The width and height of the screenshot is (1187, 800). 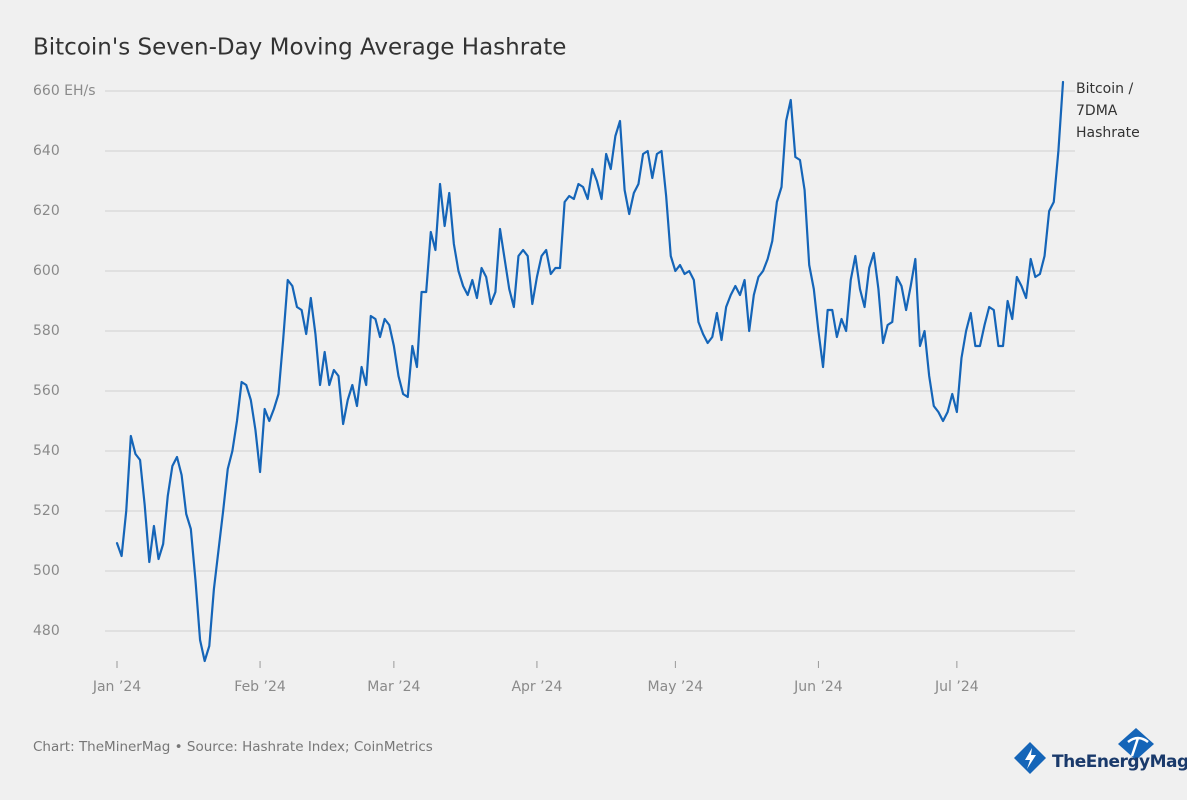 What do you see at coordinates (116, 687) in the screenshot?
I see `x-tick-label: Jan ’24` at bounding box center [116, 687].